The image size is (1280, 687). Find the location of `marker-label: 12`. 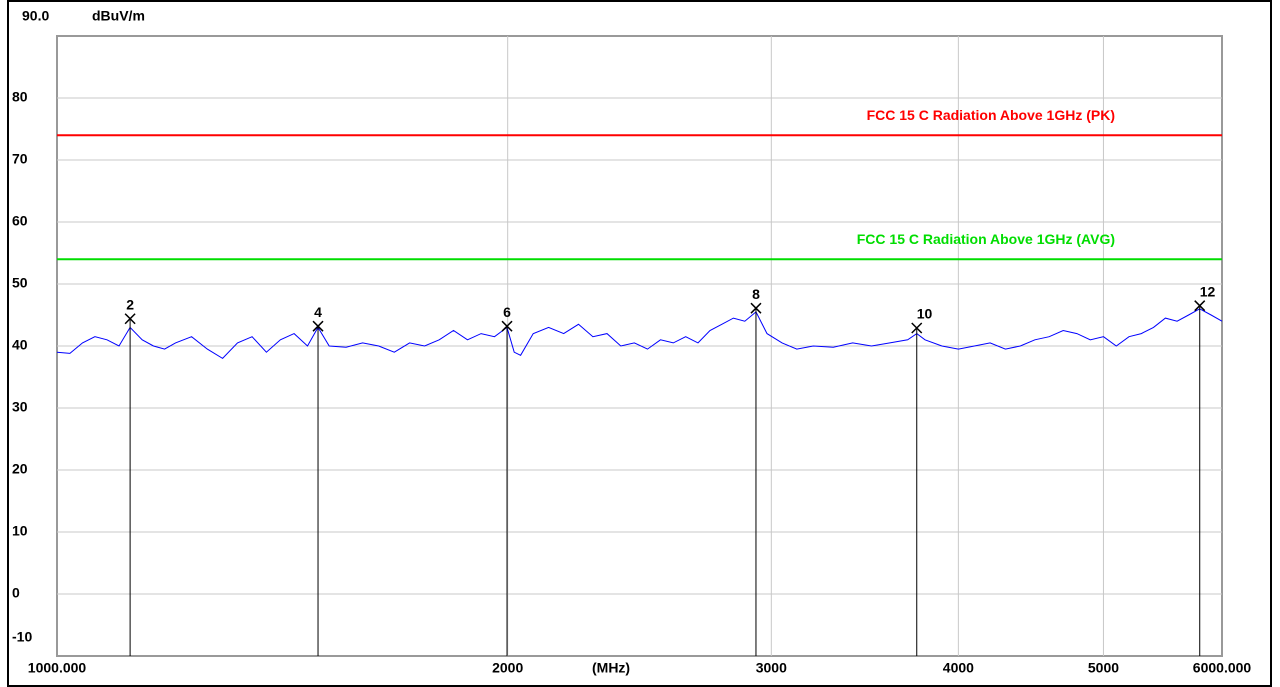

marker-label: 12 is located at coordinates (1208, 291).